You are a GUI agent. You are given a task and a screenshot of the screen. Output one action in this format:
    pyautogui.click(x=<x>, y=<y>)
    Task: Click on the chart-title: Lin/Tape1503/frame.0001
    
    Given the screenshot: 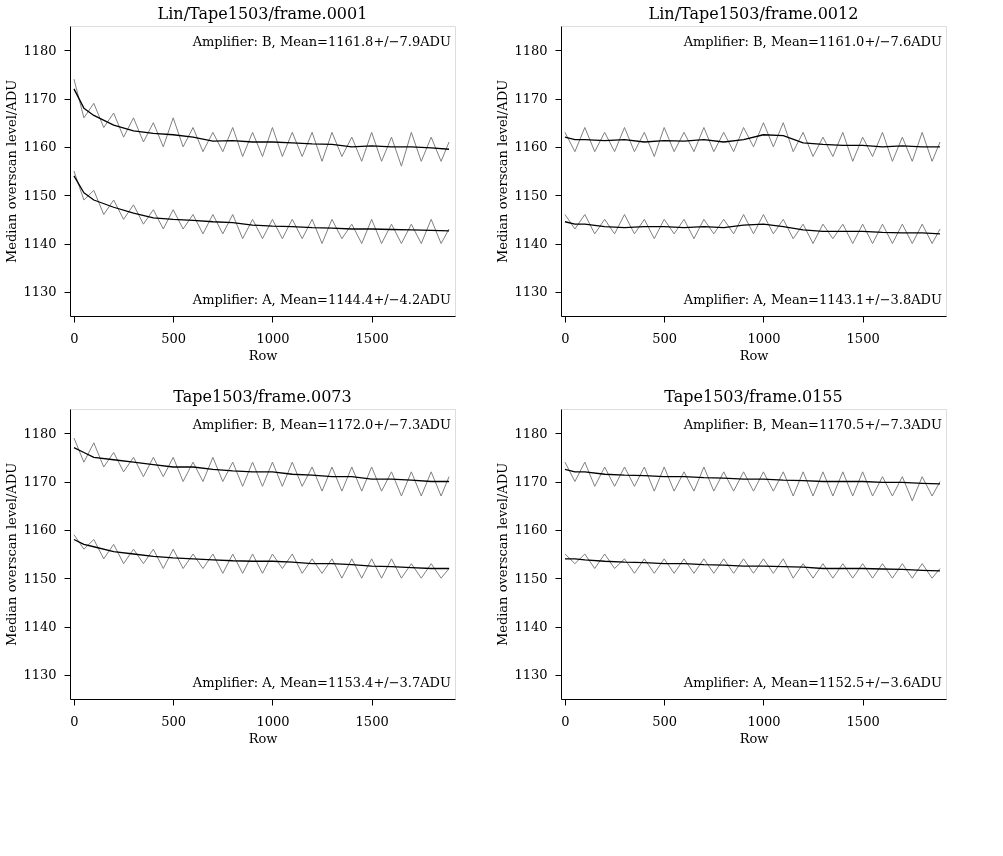 What is the action you would take?
    pyautogui.click(x=262, y=13)
    